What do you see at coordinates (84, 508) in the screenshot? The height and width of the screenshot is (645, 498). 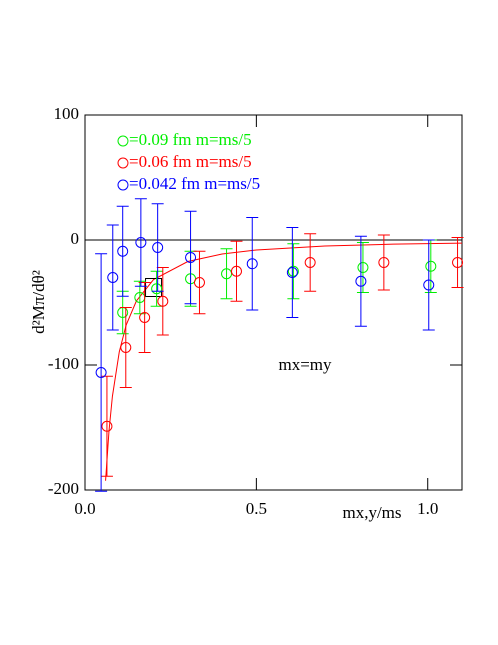 I see `x-tick-label: 0.0` at bounding box center [84, 508].